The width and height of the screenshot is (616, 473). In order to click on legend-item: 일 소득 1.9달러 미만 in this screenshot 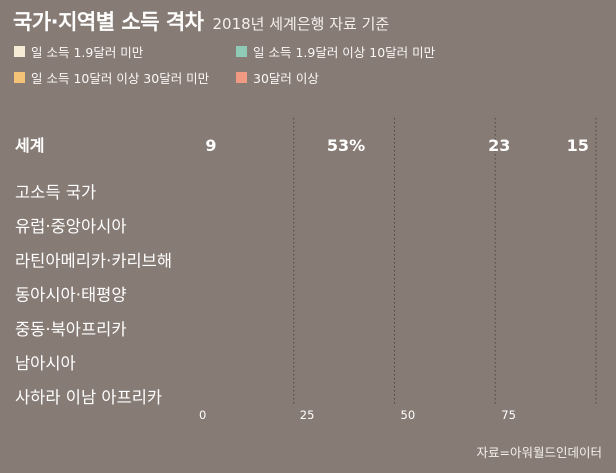, I will do `click(78, 51)`.